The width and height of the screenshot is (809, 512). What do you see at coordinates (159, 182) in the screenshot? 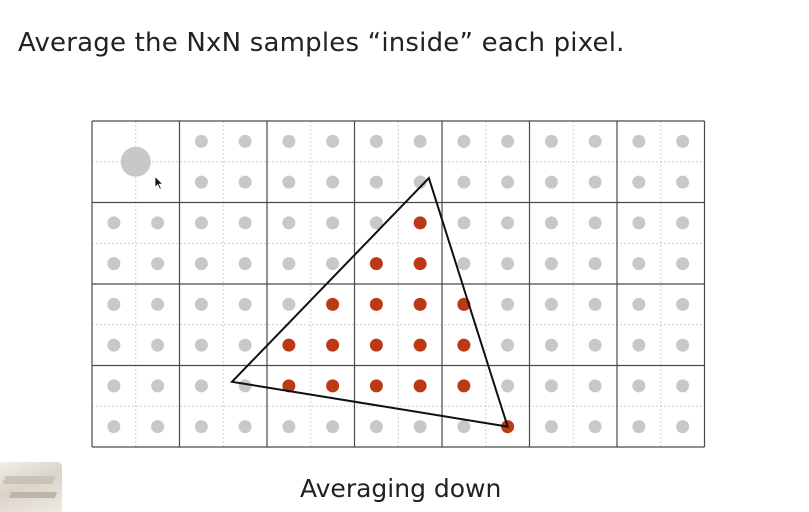
I see `mouse-pointer-icon` at bounding box center [159, 182].